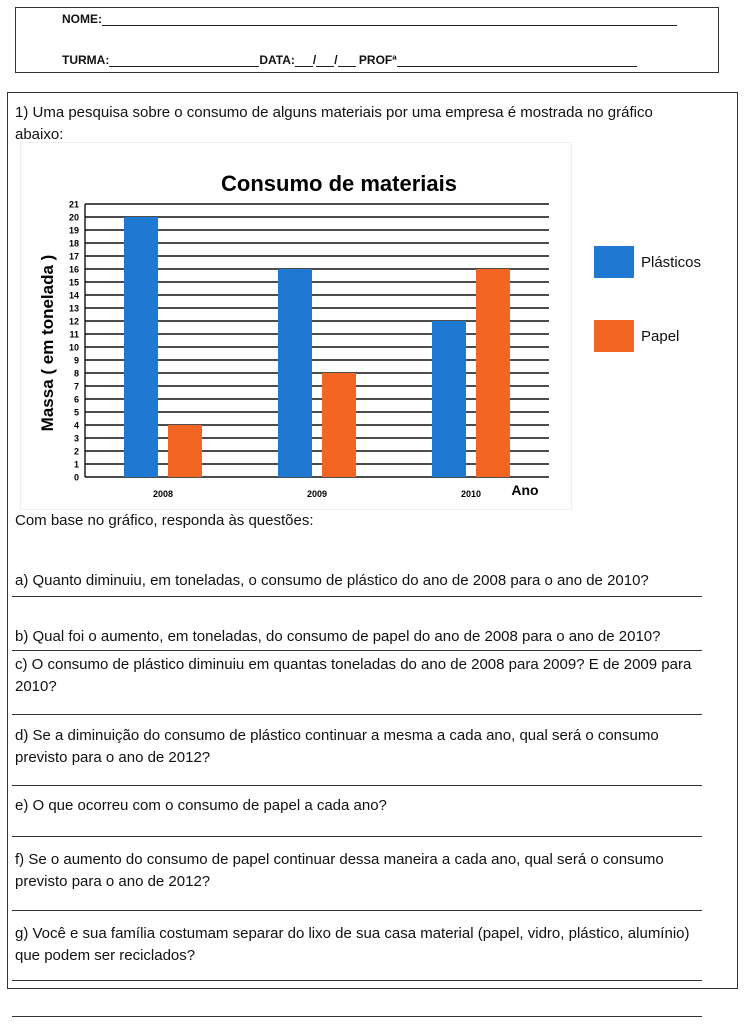 The image size is (747, 1024). Describe the element at coordinates (295, 373) in the screenshot. I see `bar-plásticos-2009` at that location.